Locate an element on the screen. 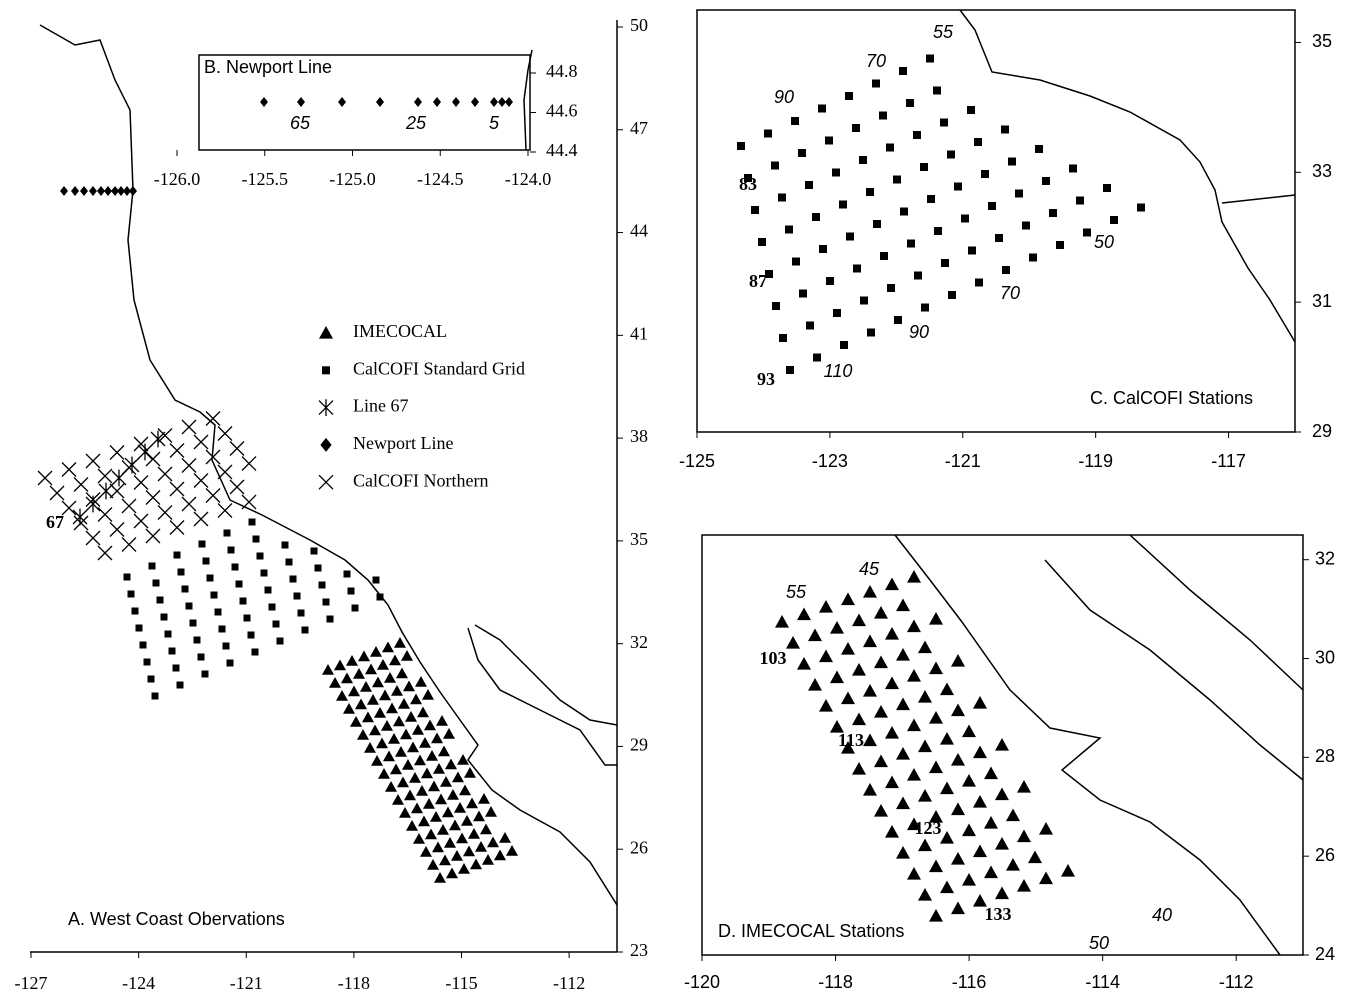 This screenshot has width=1350, height=997. station-line-label: 83 is located at coordinates (748, 184).